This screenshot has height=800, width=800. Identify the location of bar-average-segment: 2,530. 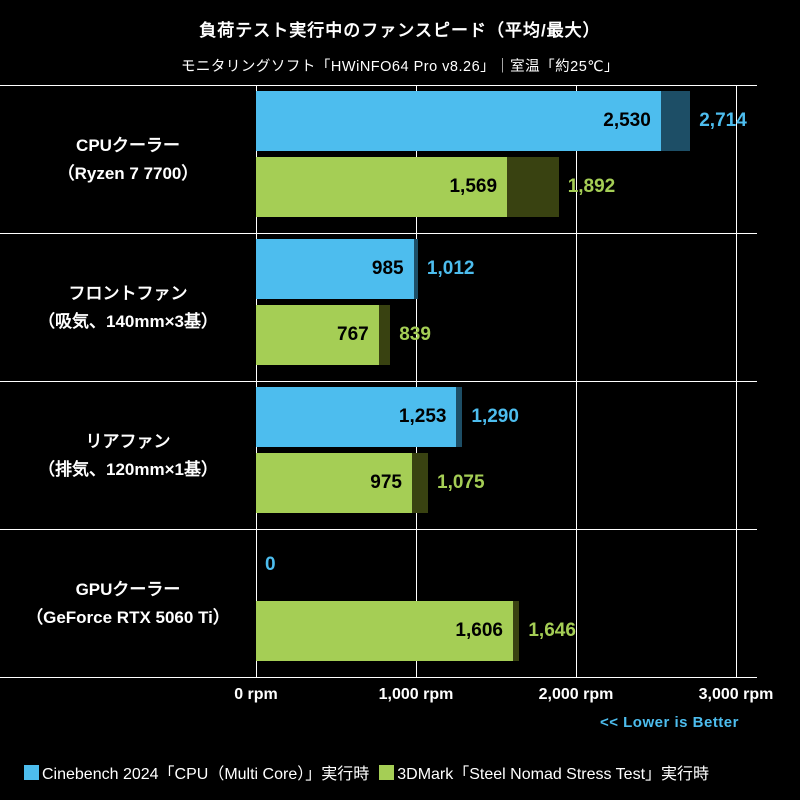
(458, 121).